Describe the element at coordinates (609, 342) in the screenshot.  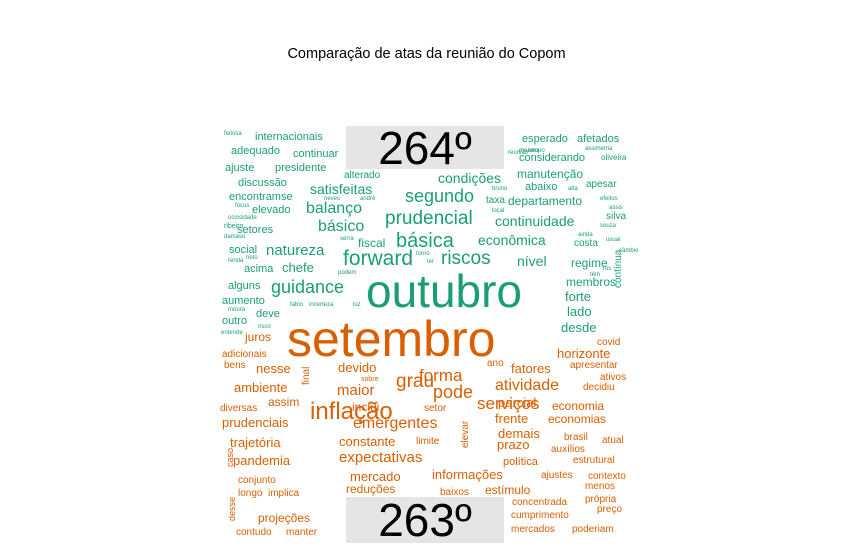
I see `word-263-142: covid` at that location.